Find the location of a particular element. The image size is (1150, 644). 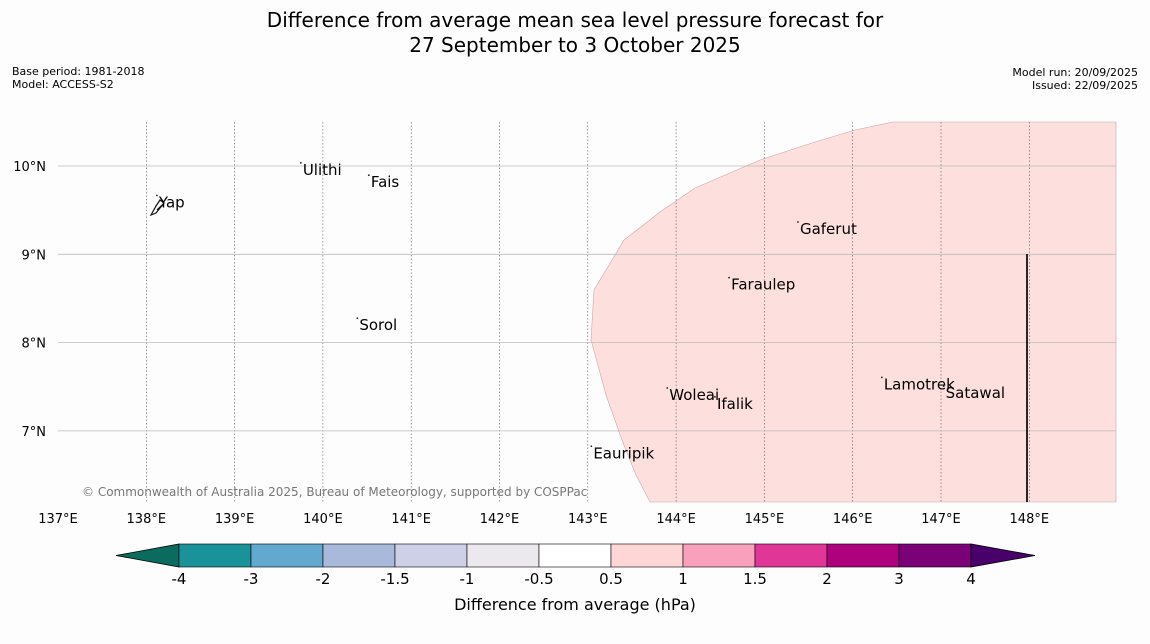

colorbar-tick-label: 1 is located at coordinates (683, 579).